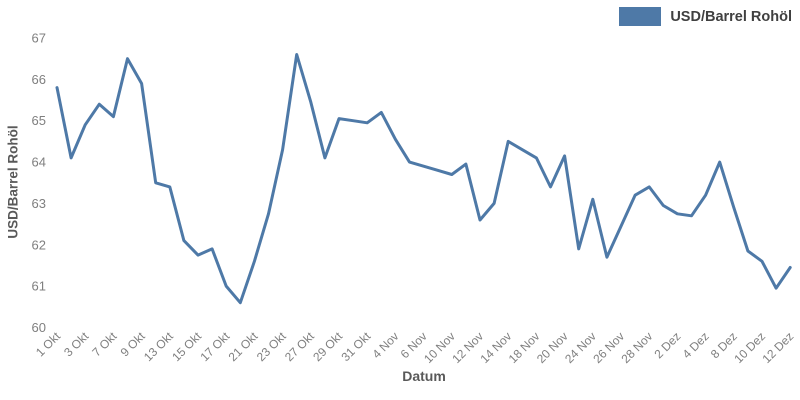 This screenshot has width=800, height=400. I want to click on x-tick-label: 27 Okt, so click(299, 346).